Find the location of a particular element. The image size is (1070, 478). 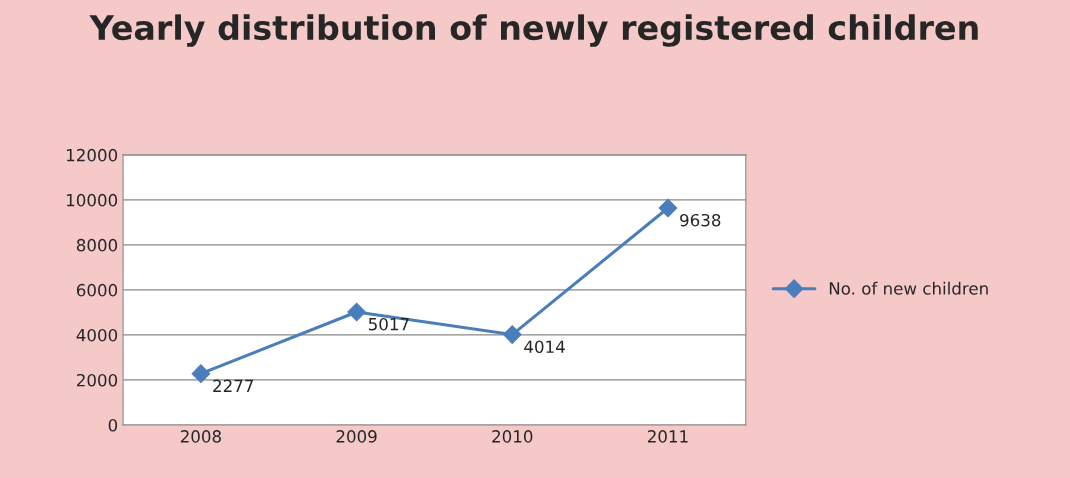

data-label: 9638 is located at coordinates (700, 220).